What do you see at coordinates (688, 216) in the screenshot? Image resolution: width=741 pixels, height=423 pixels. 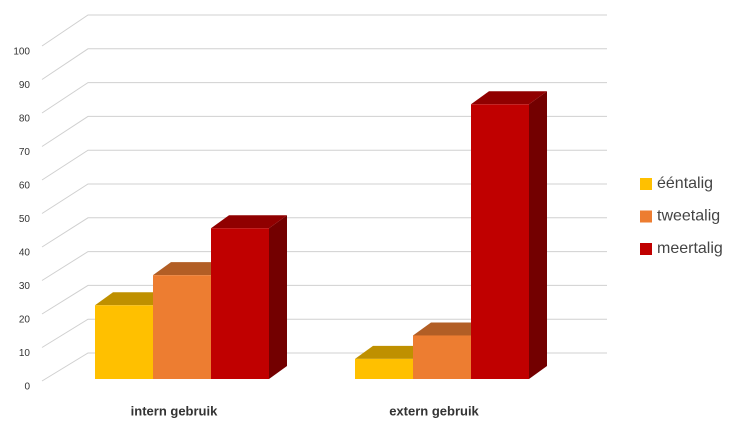 I see `legend-label: tweetalig` at bounding box center [688, 216].